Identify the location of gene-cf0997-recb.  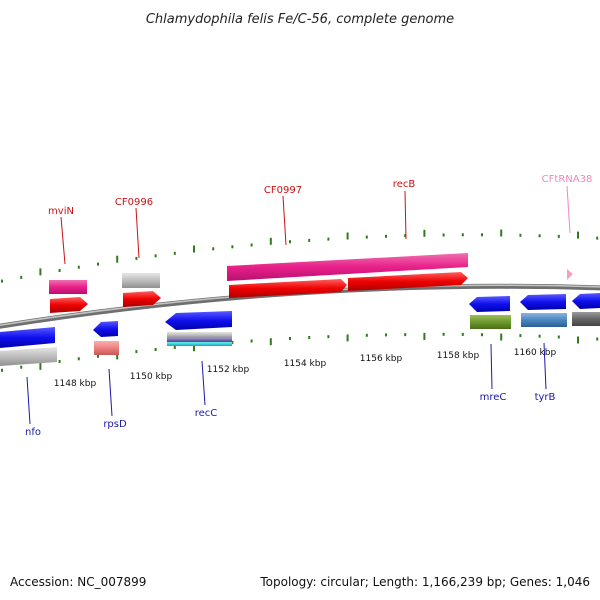
(347, 275).